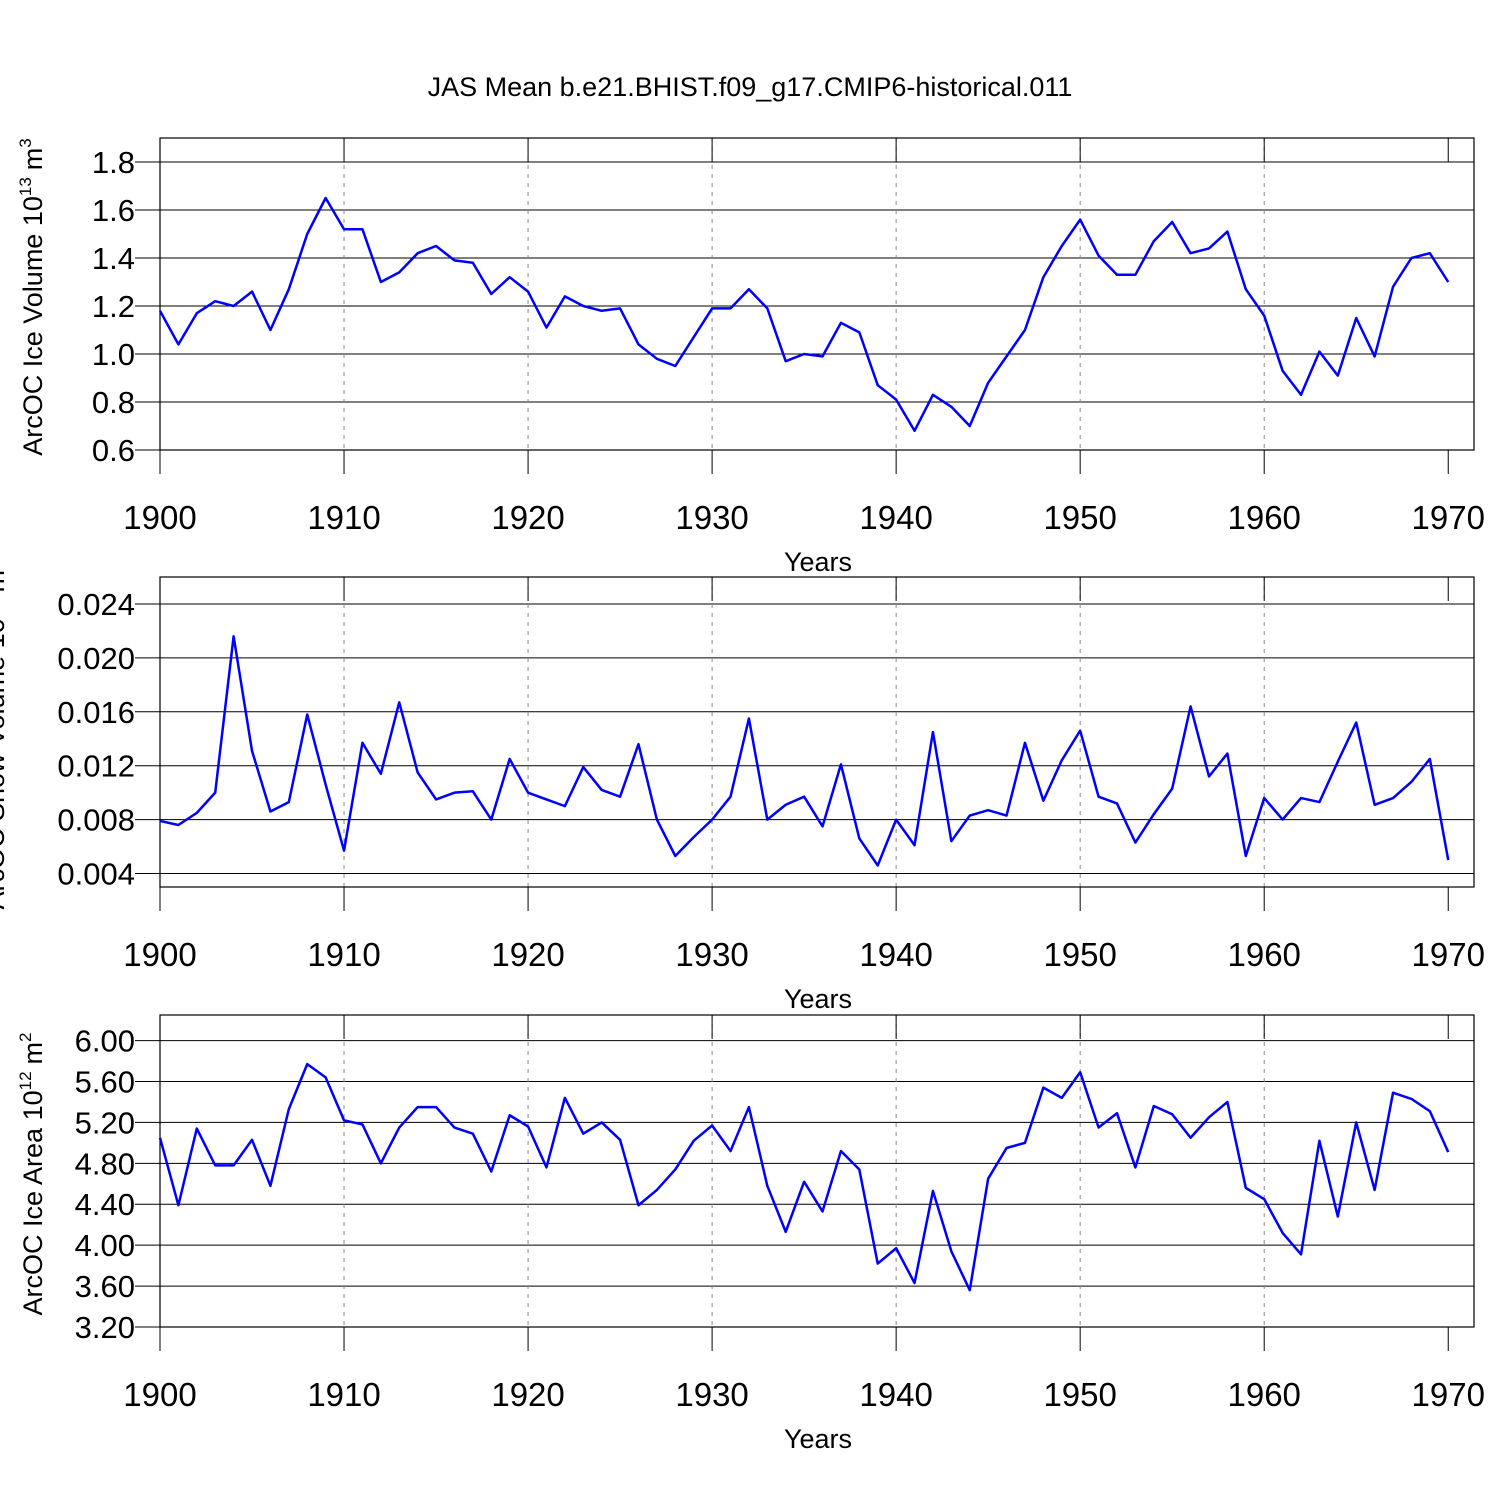 The image size is (1500, 1500). I want to click on y-tick-label: 4.40, so click(105, 1204).